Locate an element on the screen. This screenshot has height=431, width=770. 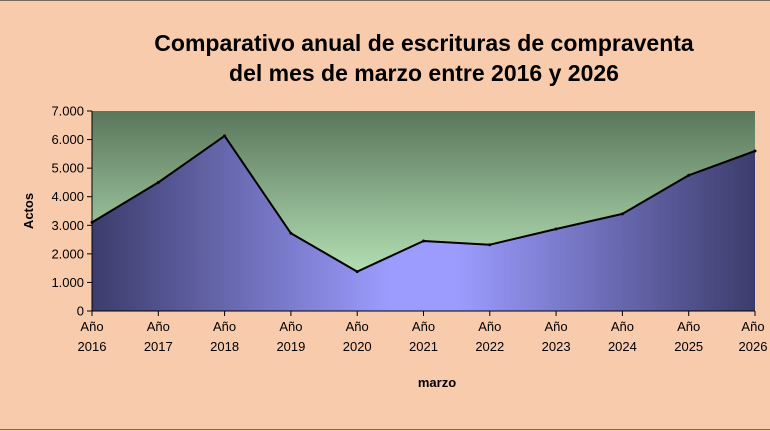
y-axis: 0 1.000 2.000 3.000 4.000 5.000 6.000 7.000 is located at coordinates (72, 211).